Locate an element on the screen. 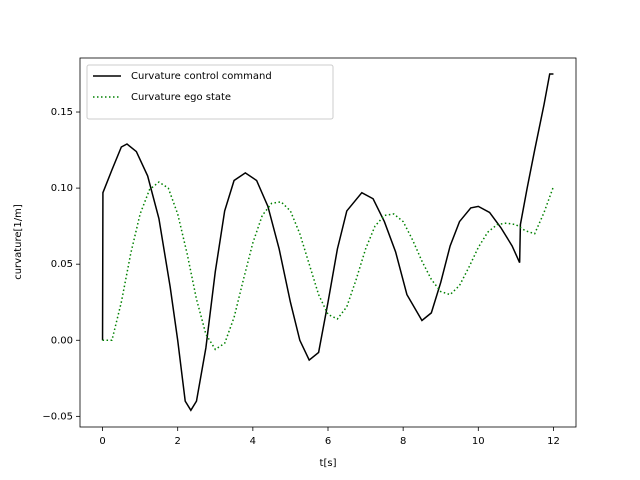 This screenshot has height=480, width=640. y-axis-label: curvature[1/m] is located at coordinates (18, 242).